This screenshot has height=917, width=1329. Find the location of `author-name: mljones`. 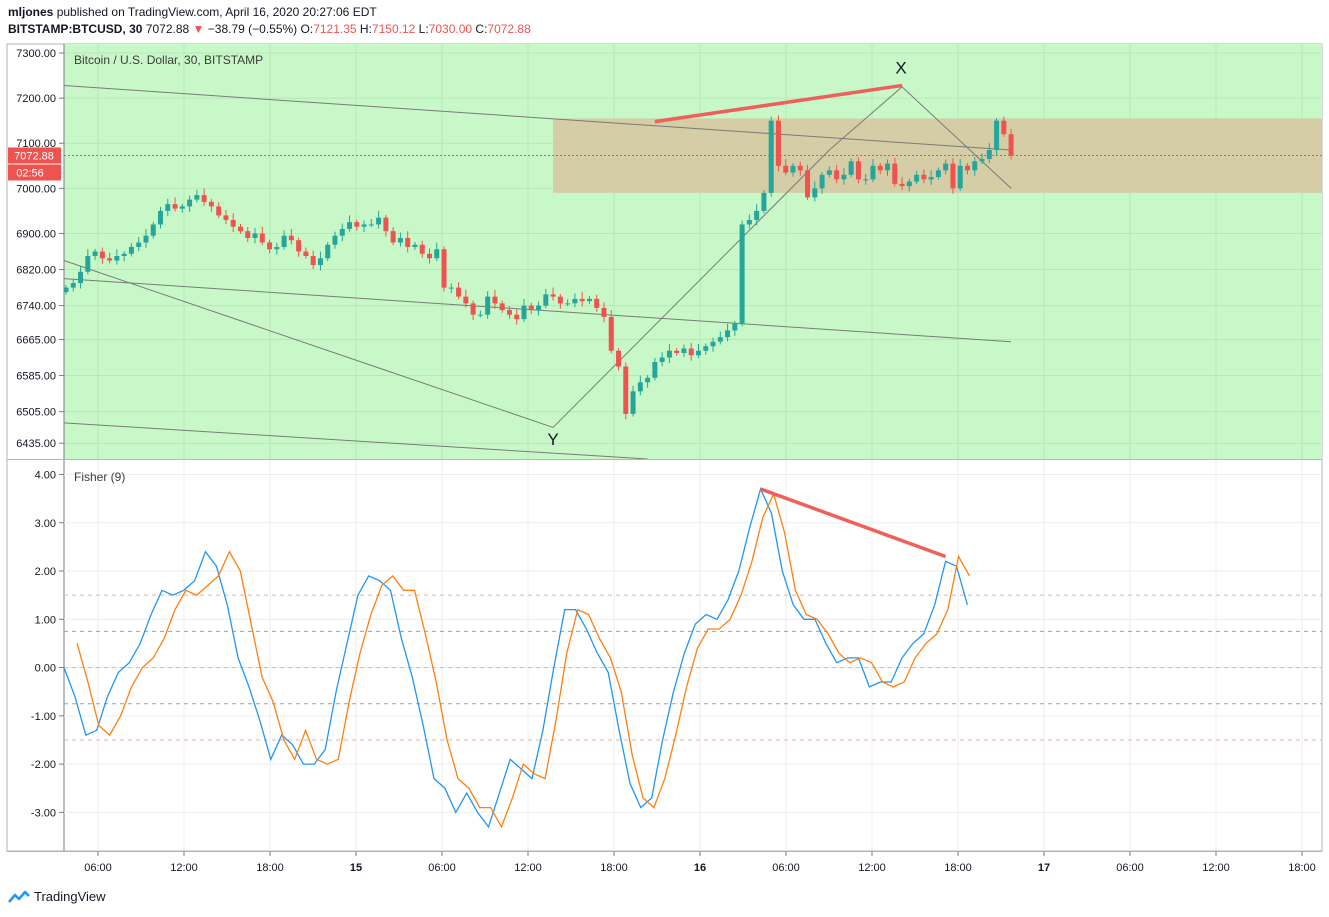

author-name: mljones is located at coordinates (31, 12).